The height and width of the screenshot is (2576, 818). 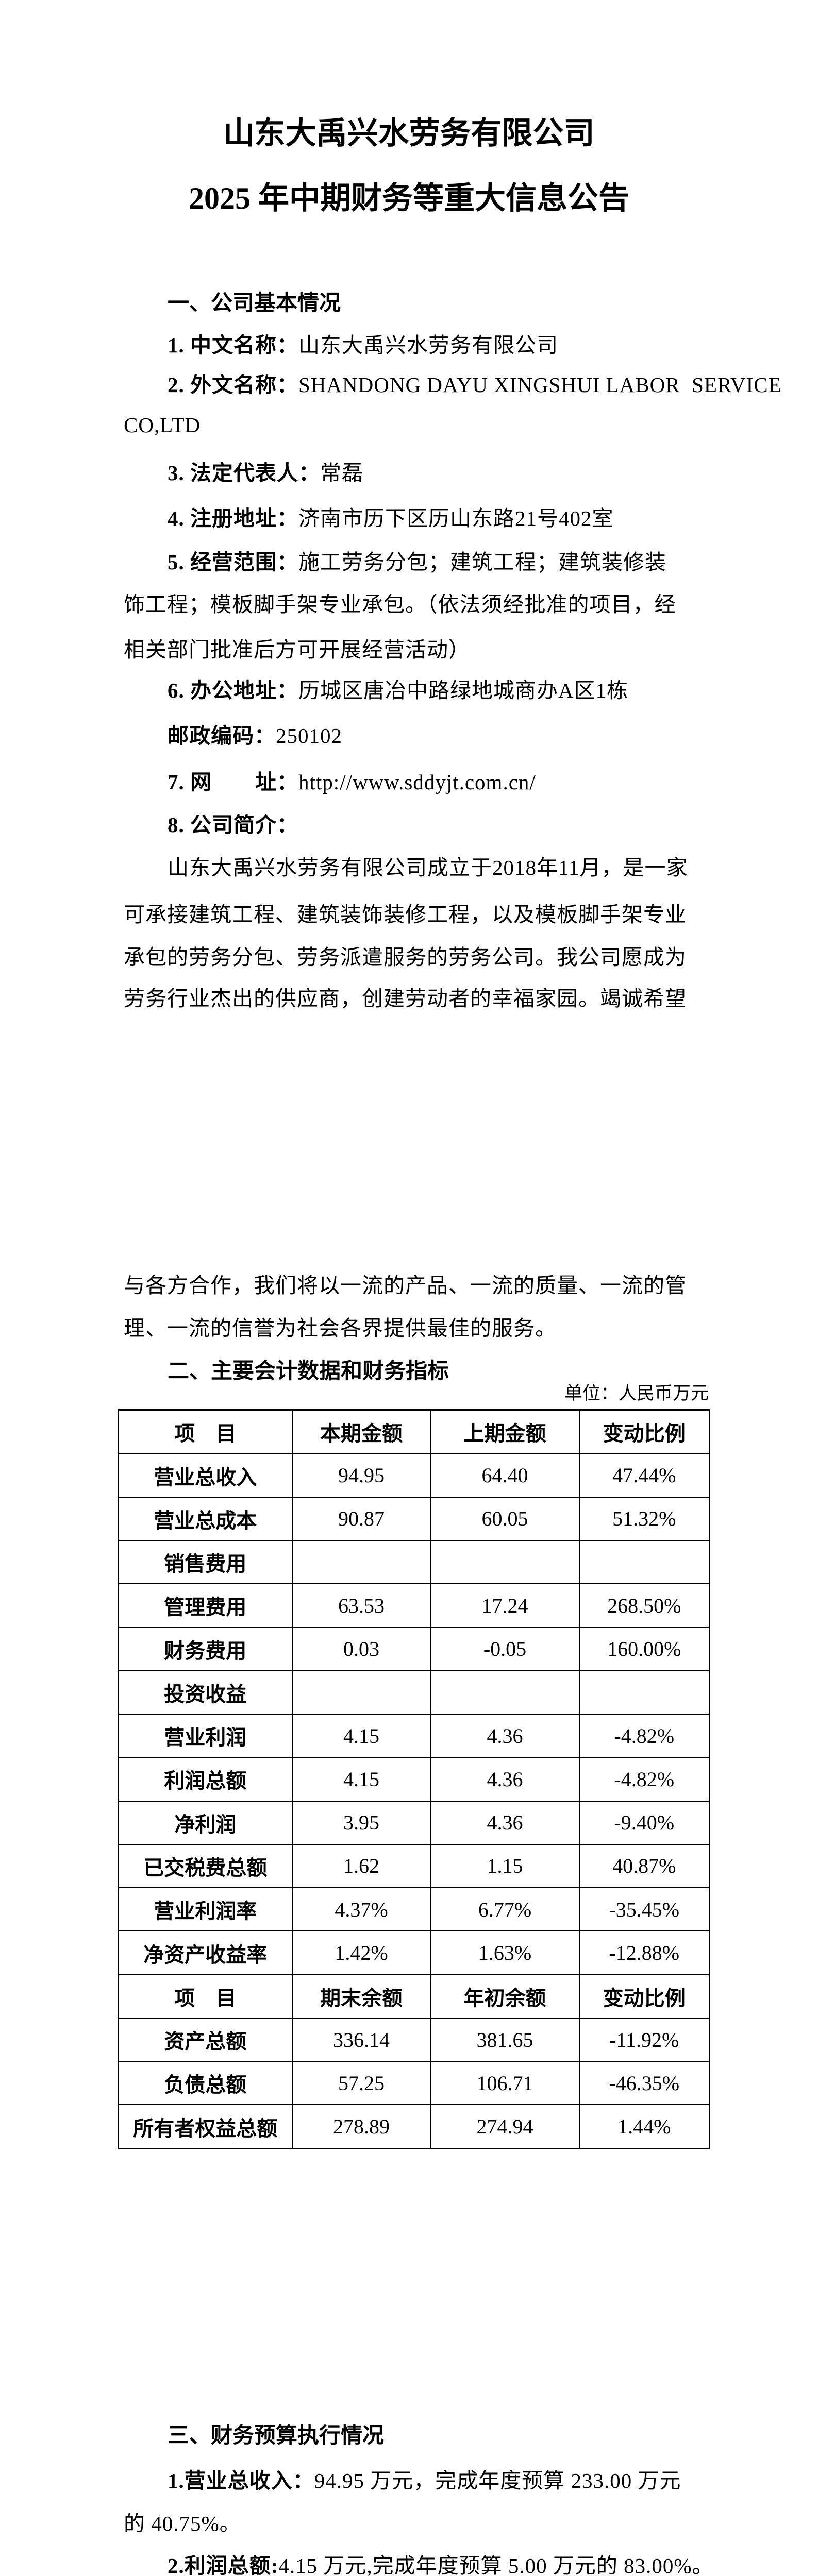 I want to click on field-value: CO,LTD, so click(x=162, y=425).